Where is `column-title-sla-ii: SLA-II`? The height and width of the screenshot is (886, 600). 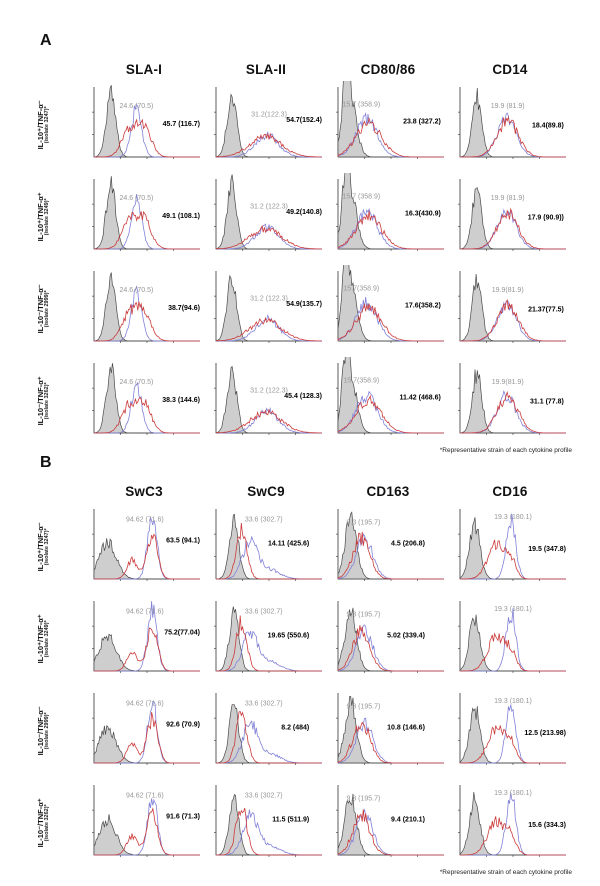 column-title-sla-ii: SLA-II is located at coordinates (266, 69).